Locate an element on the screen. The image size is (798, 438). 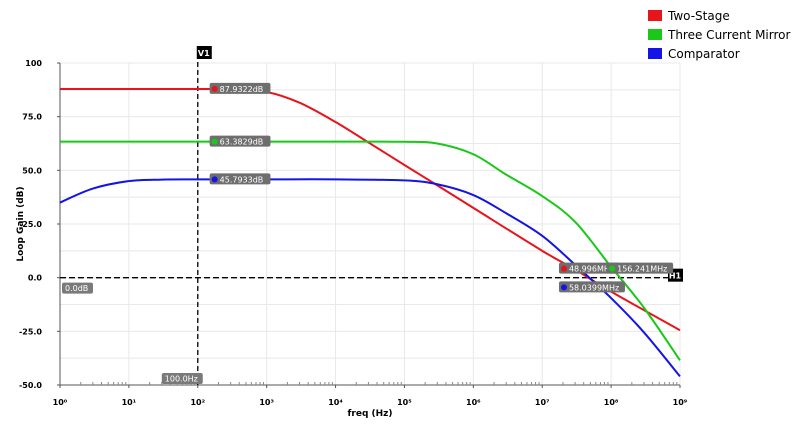
legend-swatch-comparator is located at coordinates (655, 53).